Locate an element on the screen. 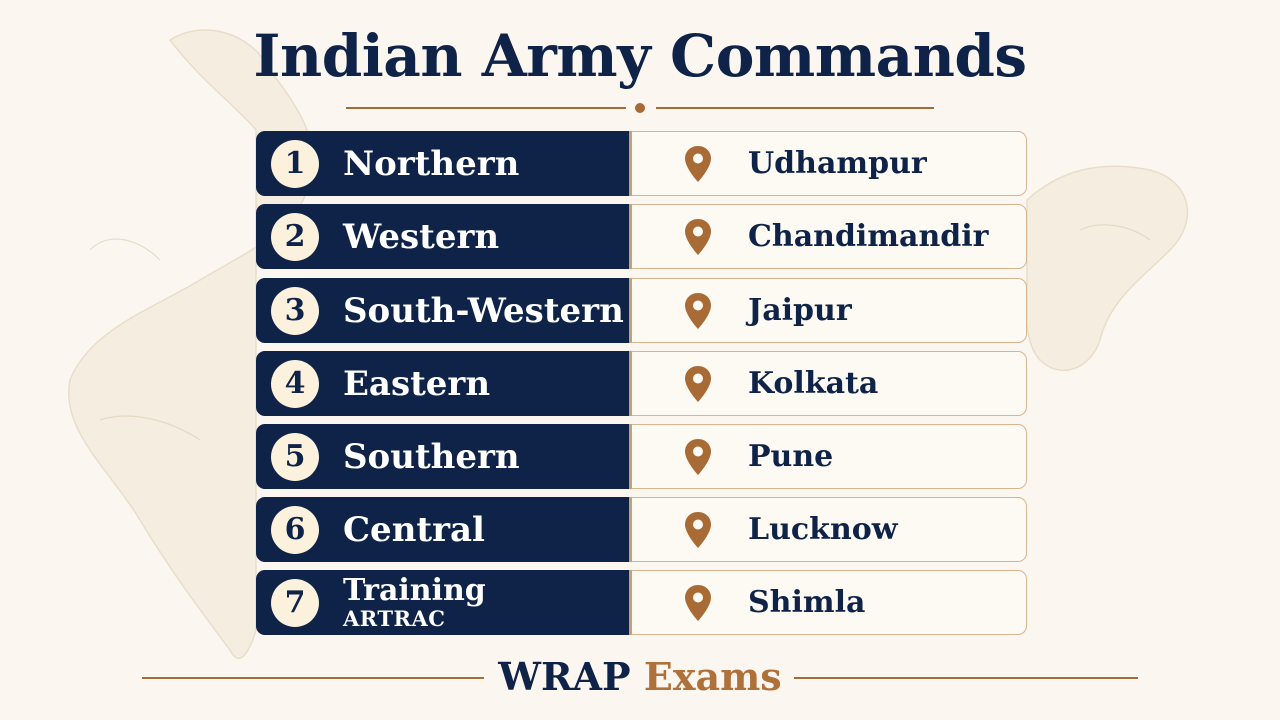 This screenshot has width=1280, height=720. location-cell: Pune is located at coordinates (829, 456).